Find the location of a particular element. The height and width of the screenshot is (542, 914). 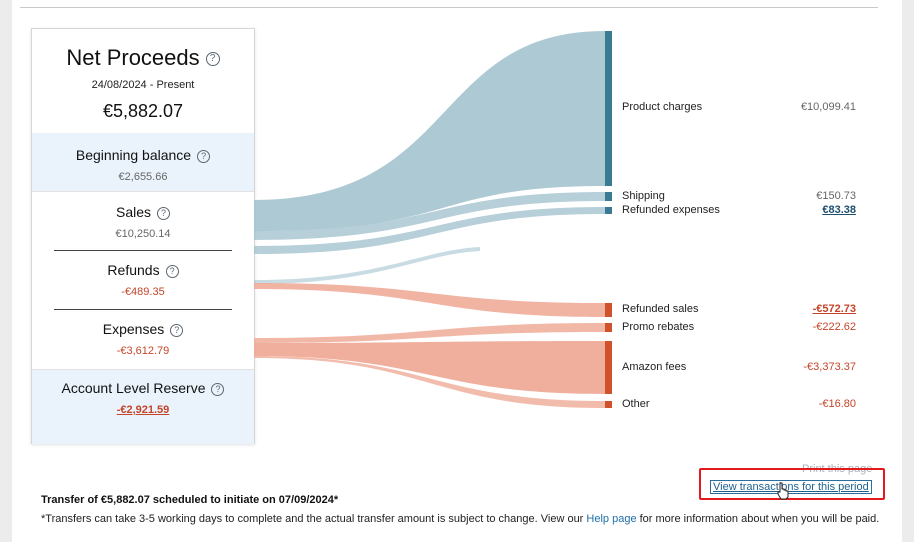

sales-value: €10,250.14 is located at coordinates (143, 234).